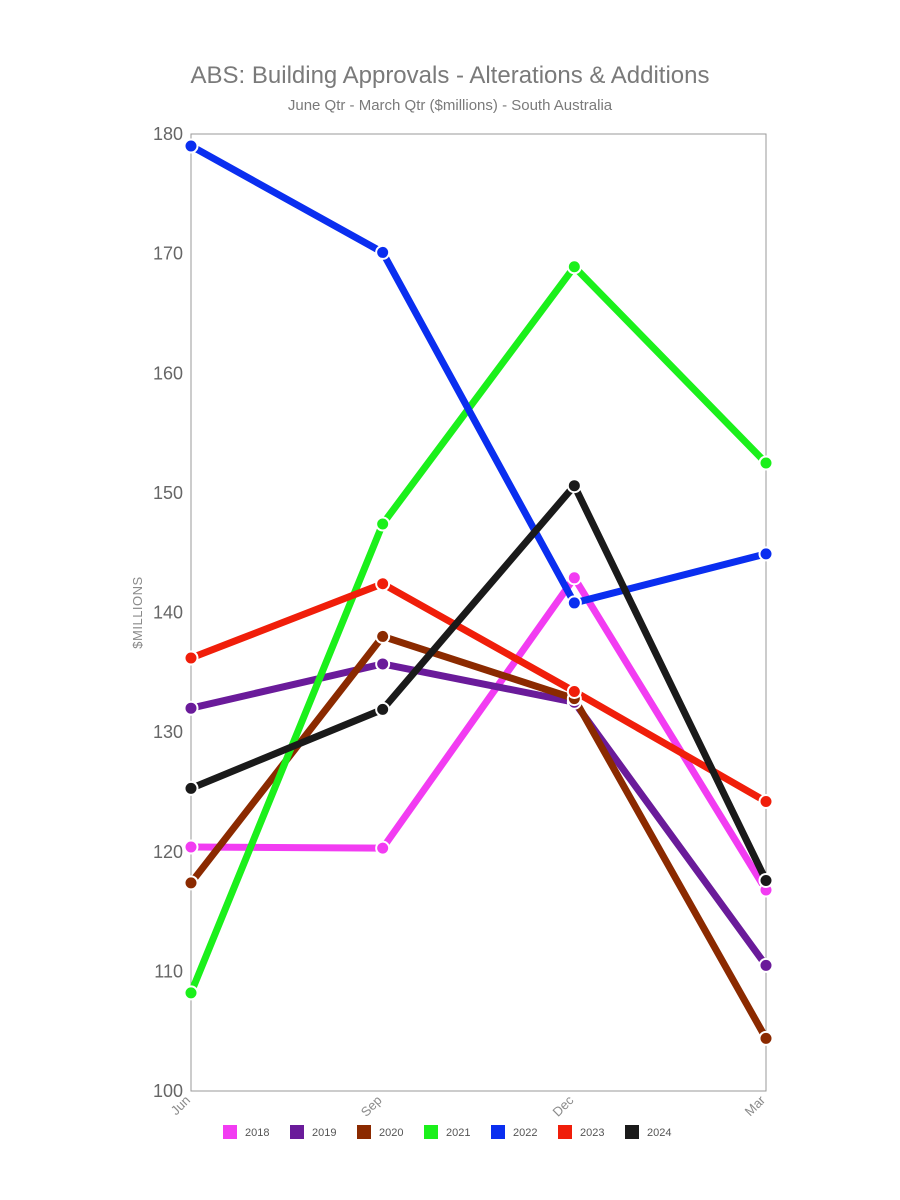 The width and height of the screenshot is (900, 1200). What do you see at coordinates (230, 1132) in the screenshot?
I see `legend-swatch-2018` at bounding box center [230, 1132].